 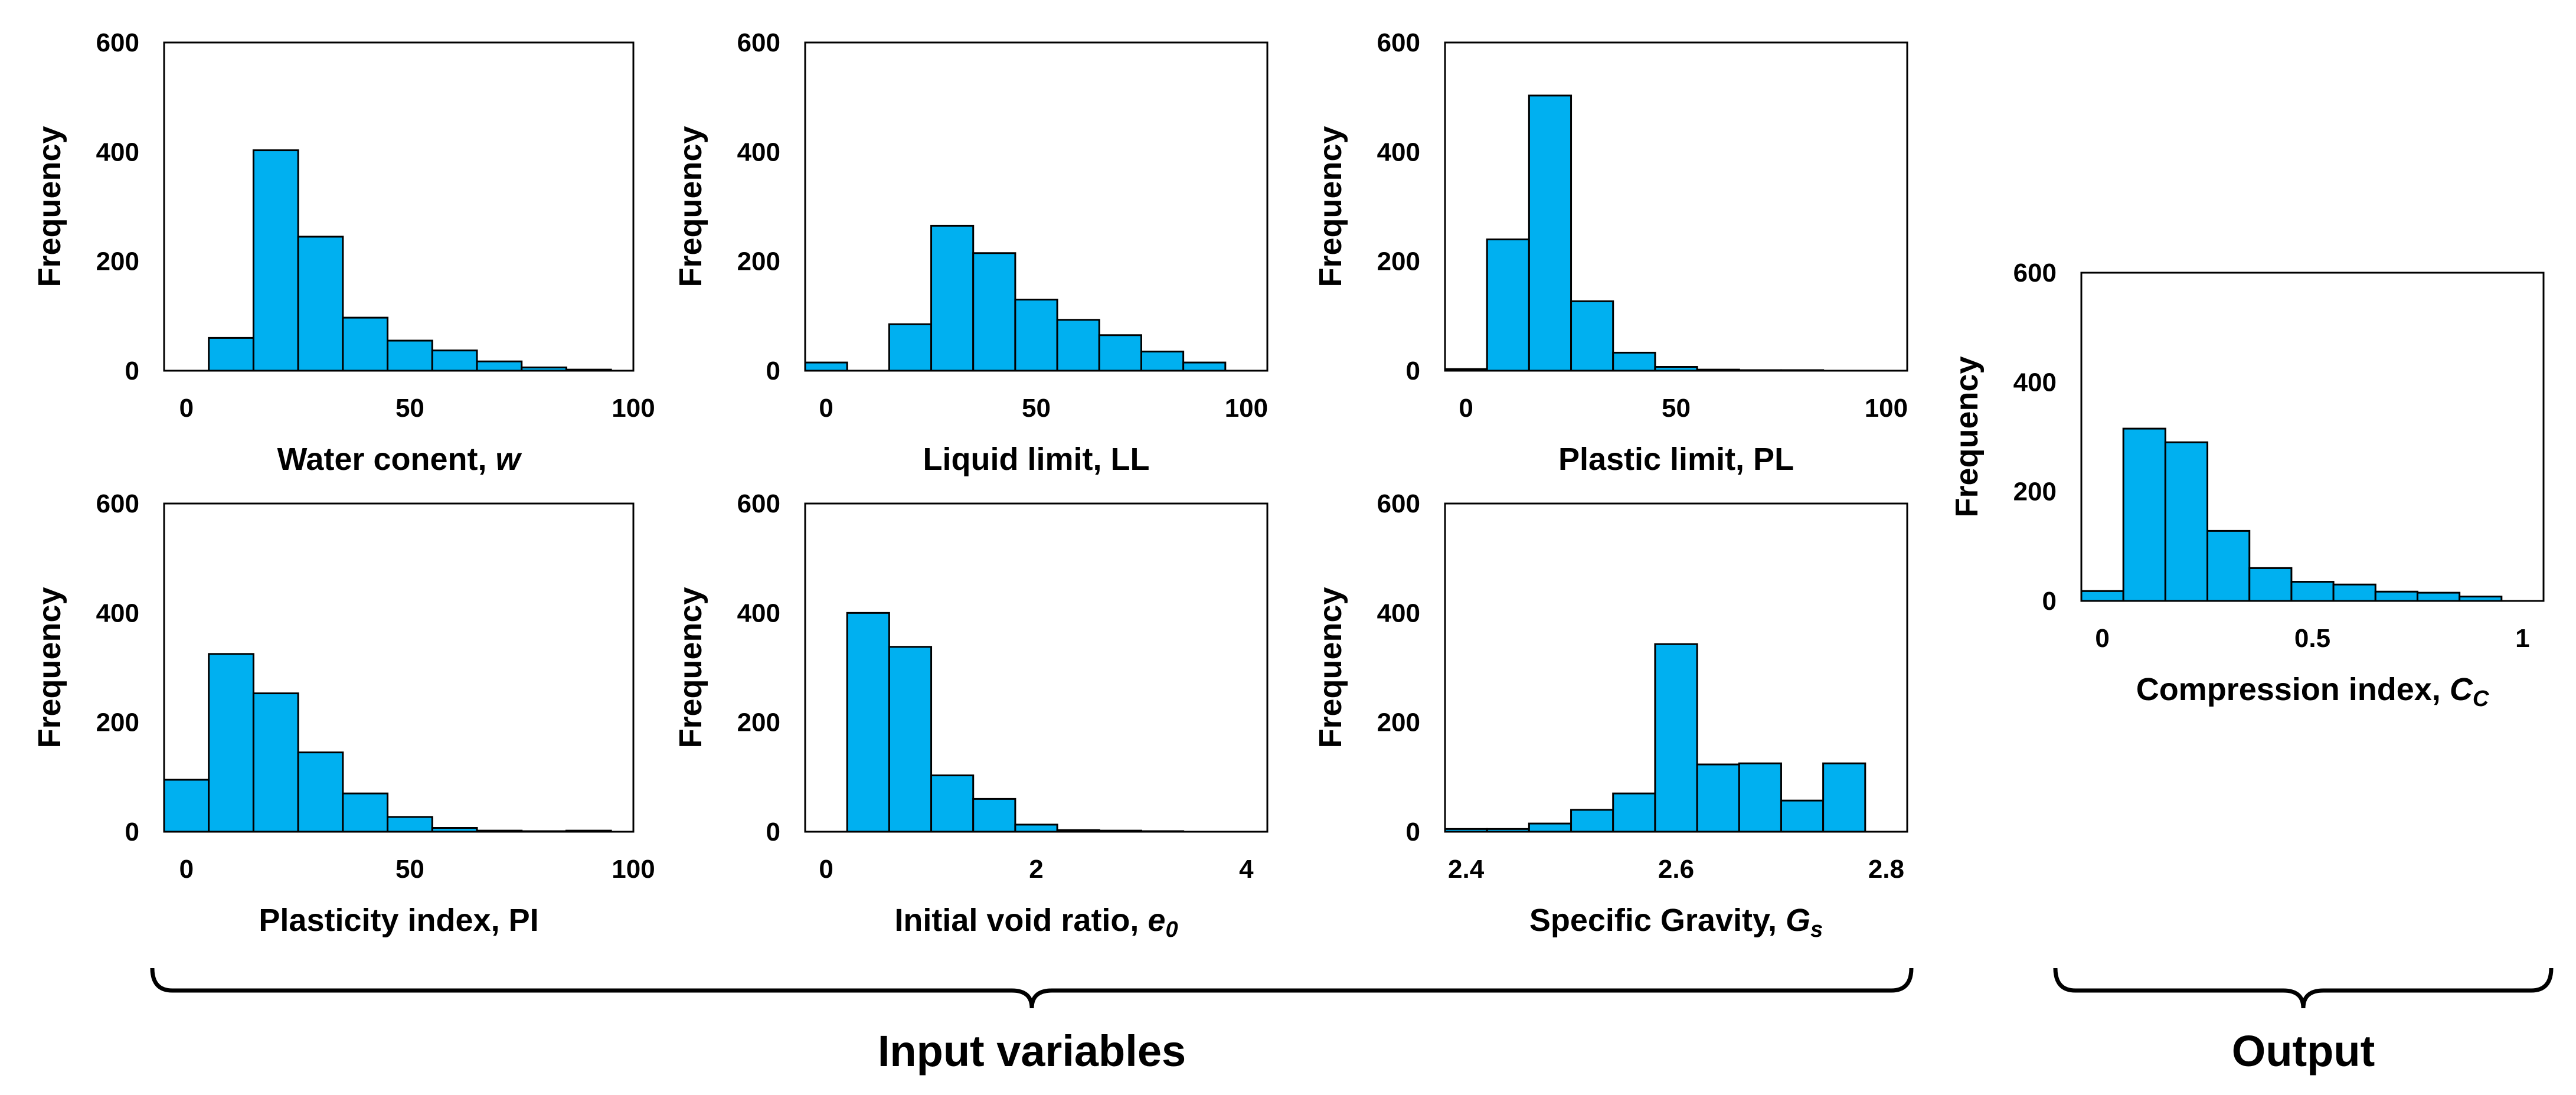 I want to click on histogram-water-content: 0 200 400 600 0 50 100 Frequency Water conent, w, so click(x=343, y=252).